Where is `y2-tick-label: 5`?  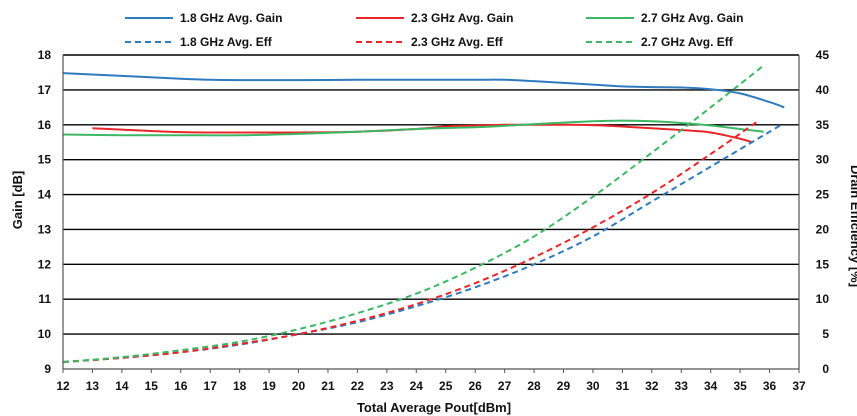
y2-tick-label: 5 is located at coordinates (825, 334).